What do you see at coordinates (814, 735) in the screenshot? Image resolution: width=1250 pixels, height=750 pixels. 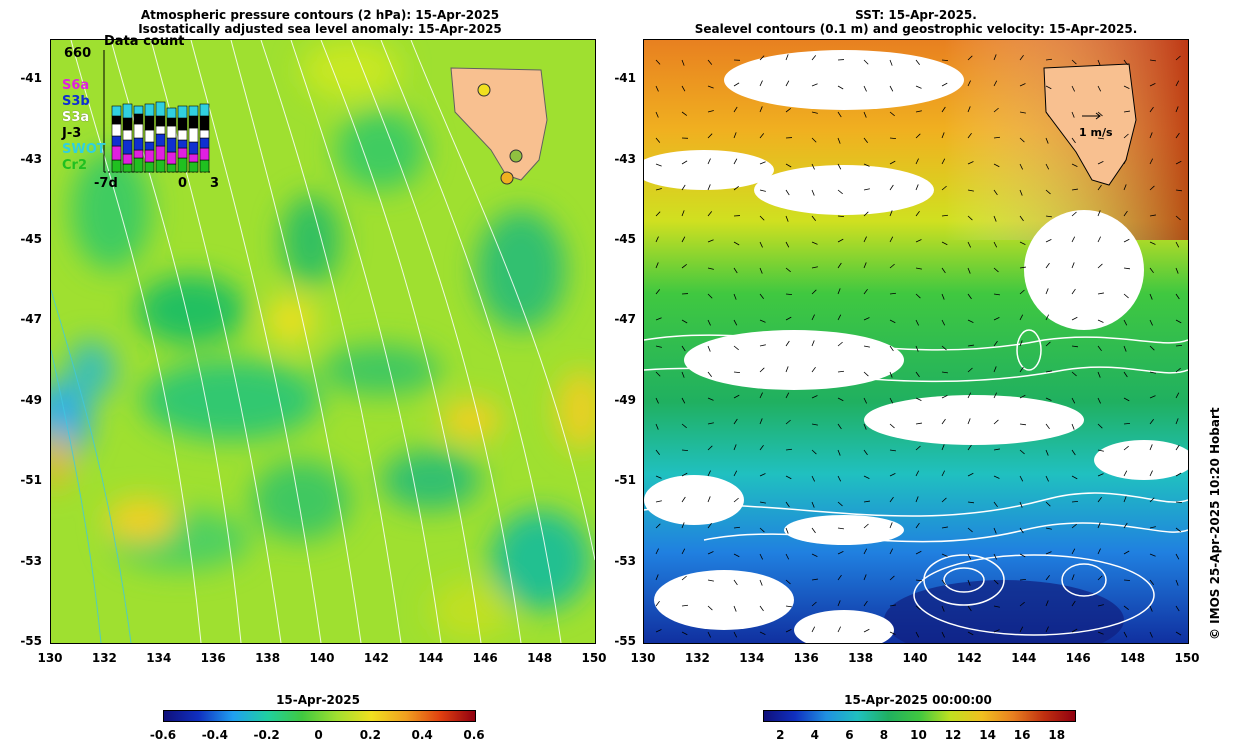 I see `right-colorbar-tick: 4` at bounding box center [814, 735].